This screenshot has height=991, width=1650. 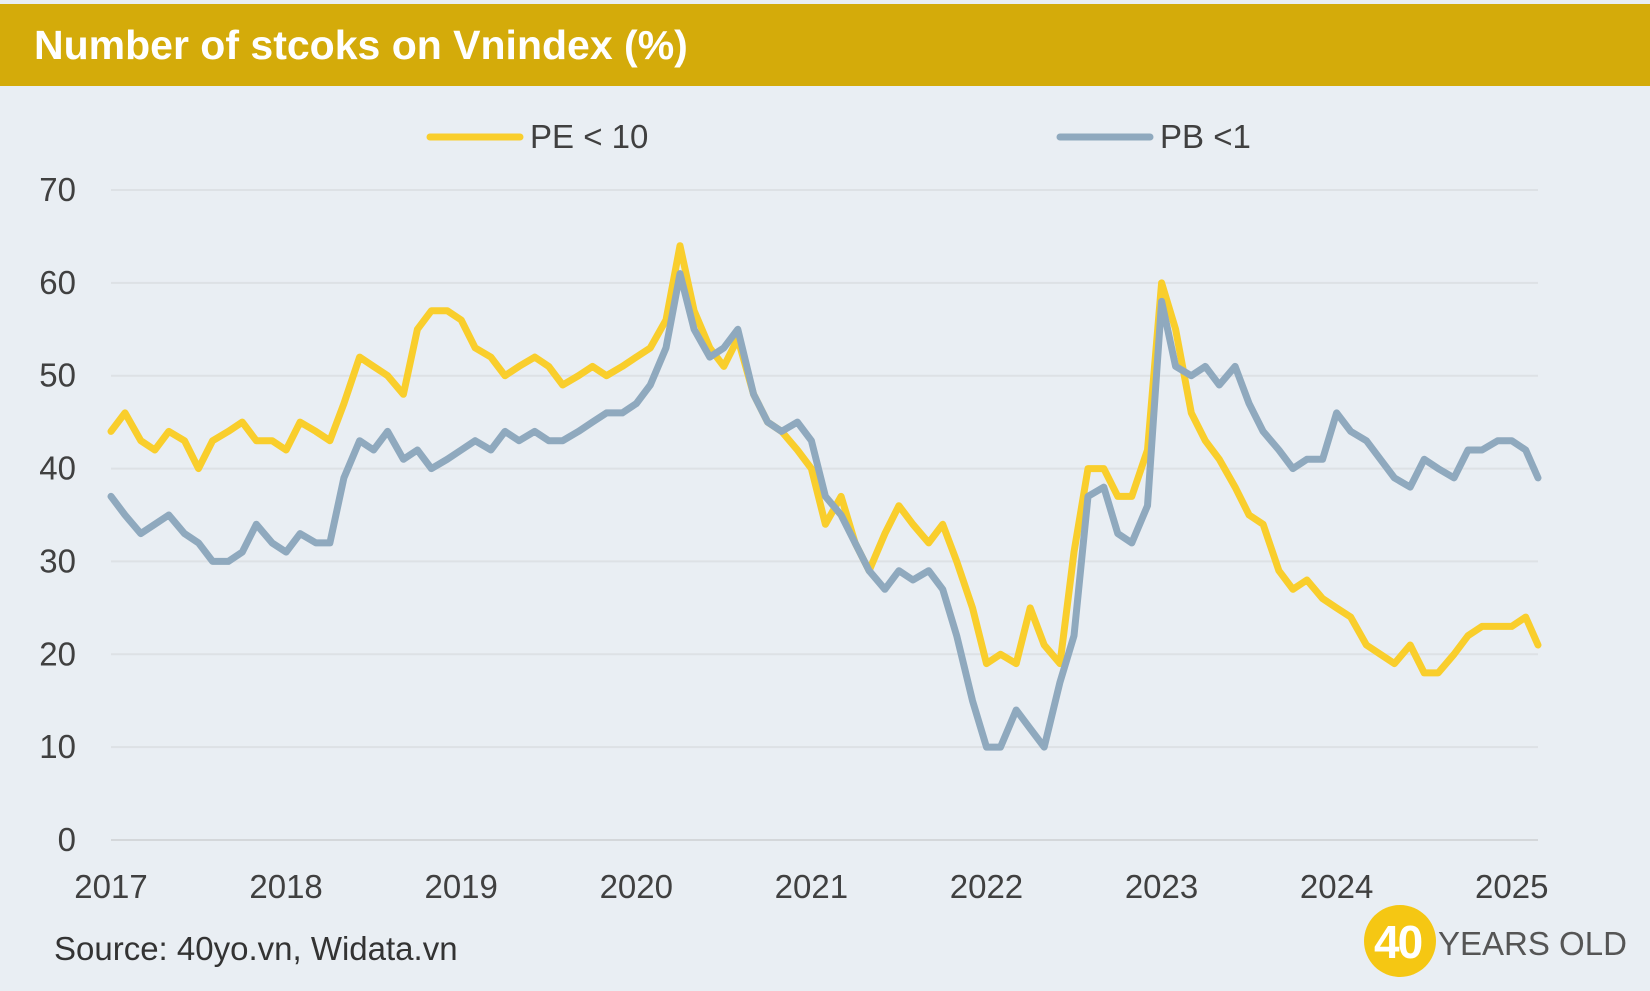 I want to click on x-tick-label: 2019, so click(x=460, y=886).